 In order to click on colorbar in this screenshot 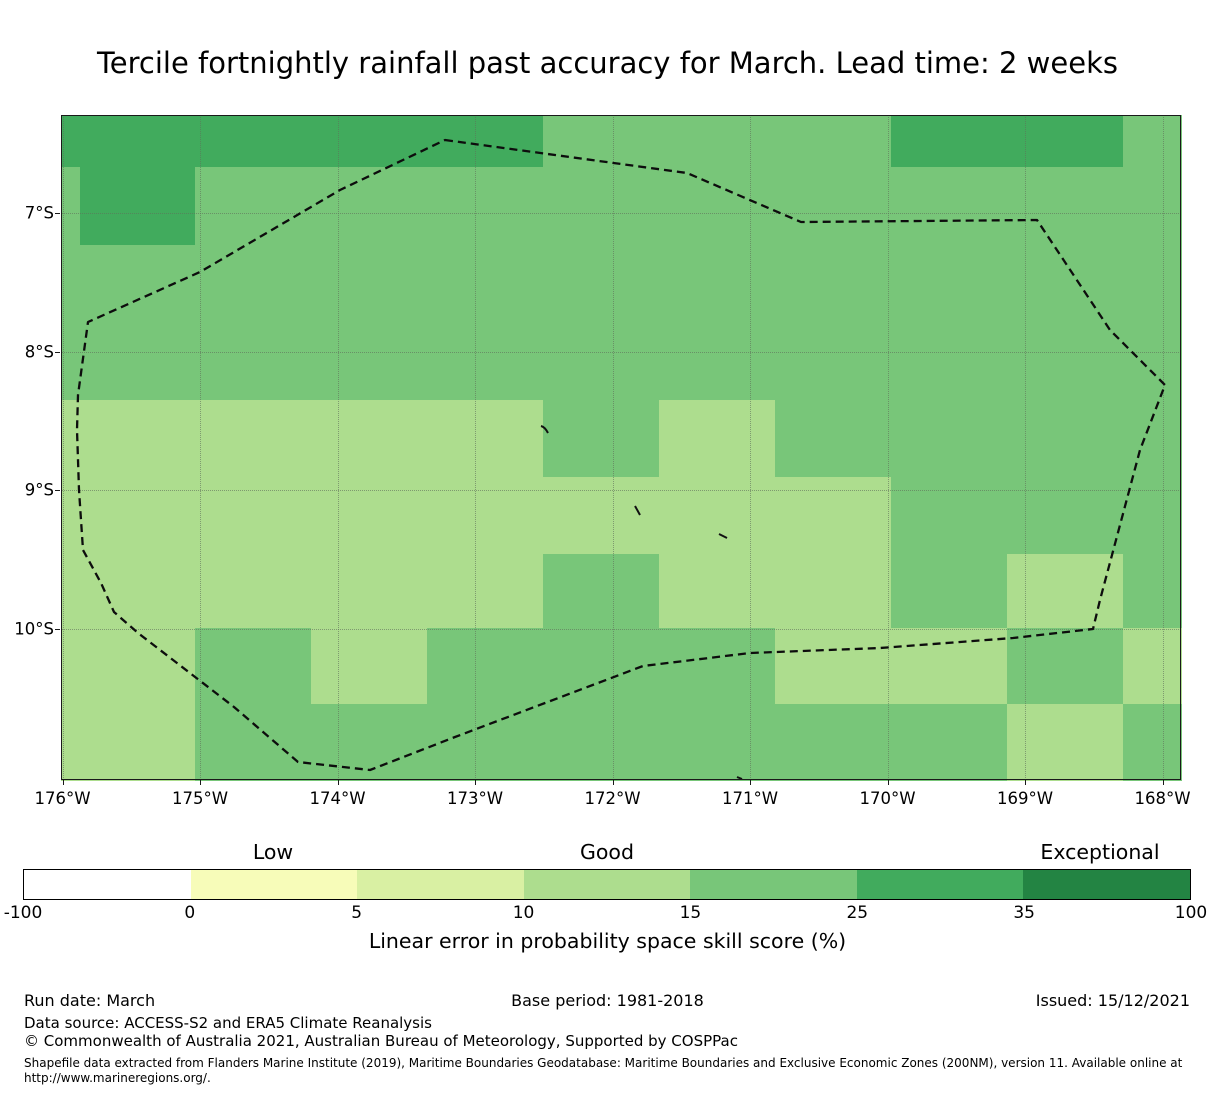, I will do `click(607, 884)`.